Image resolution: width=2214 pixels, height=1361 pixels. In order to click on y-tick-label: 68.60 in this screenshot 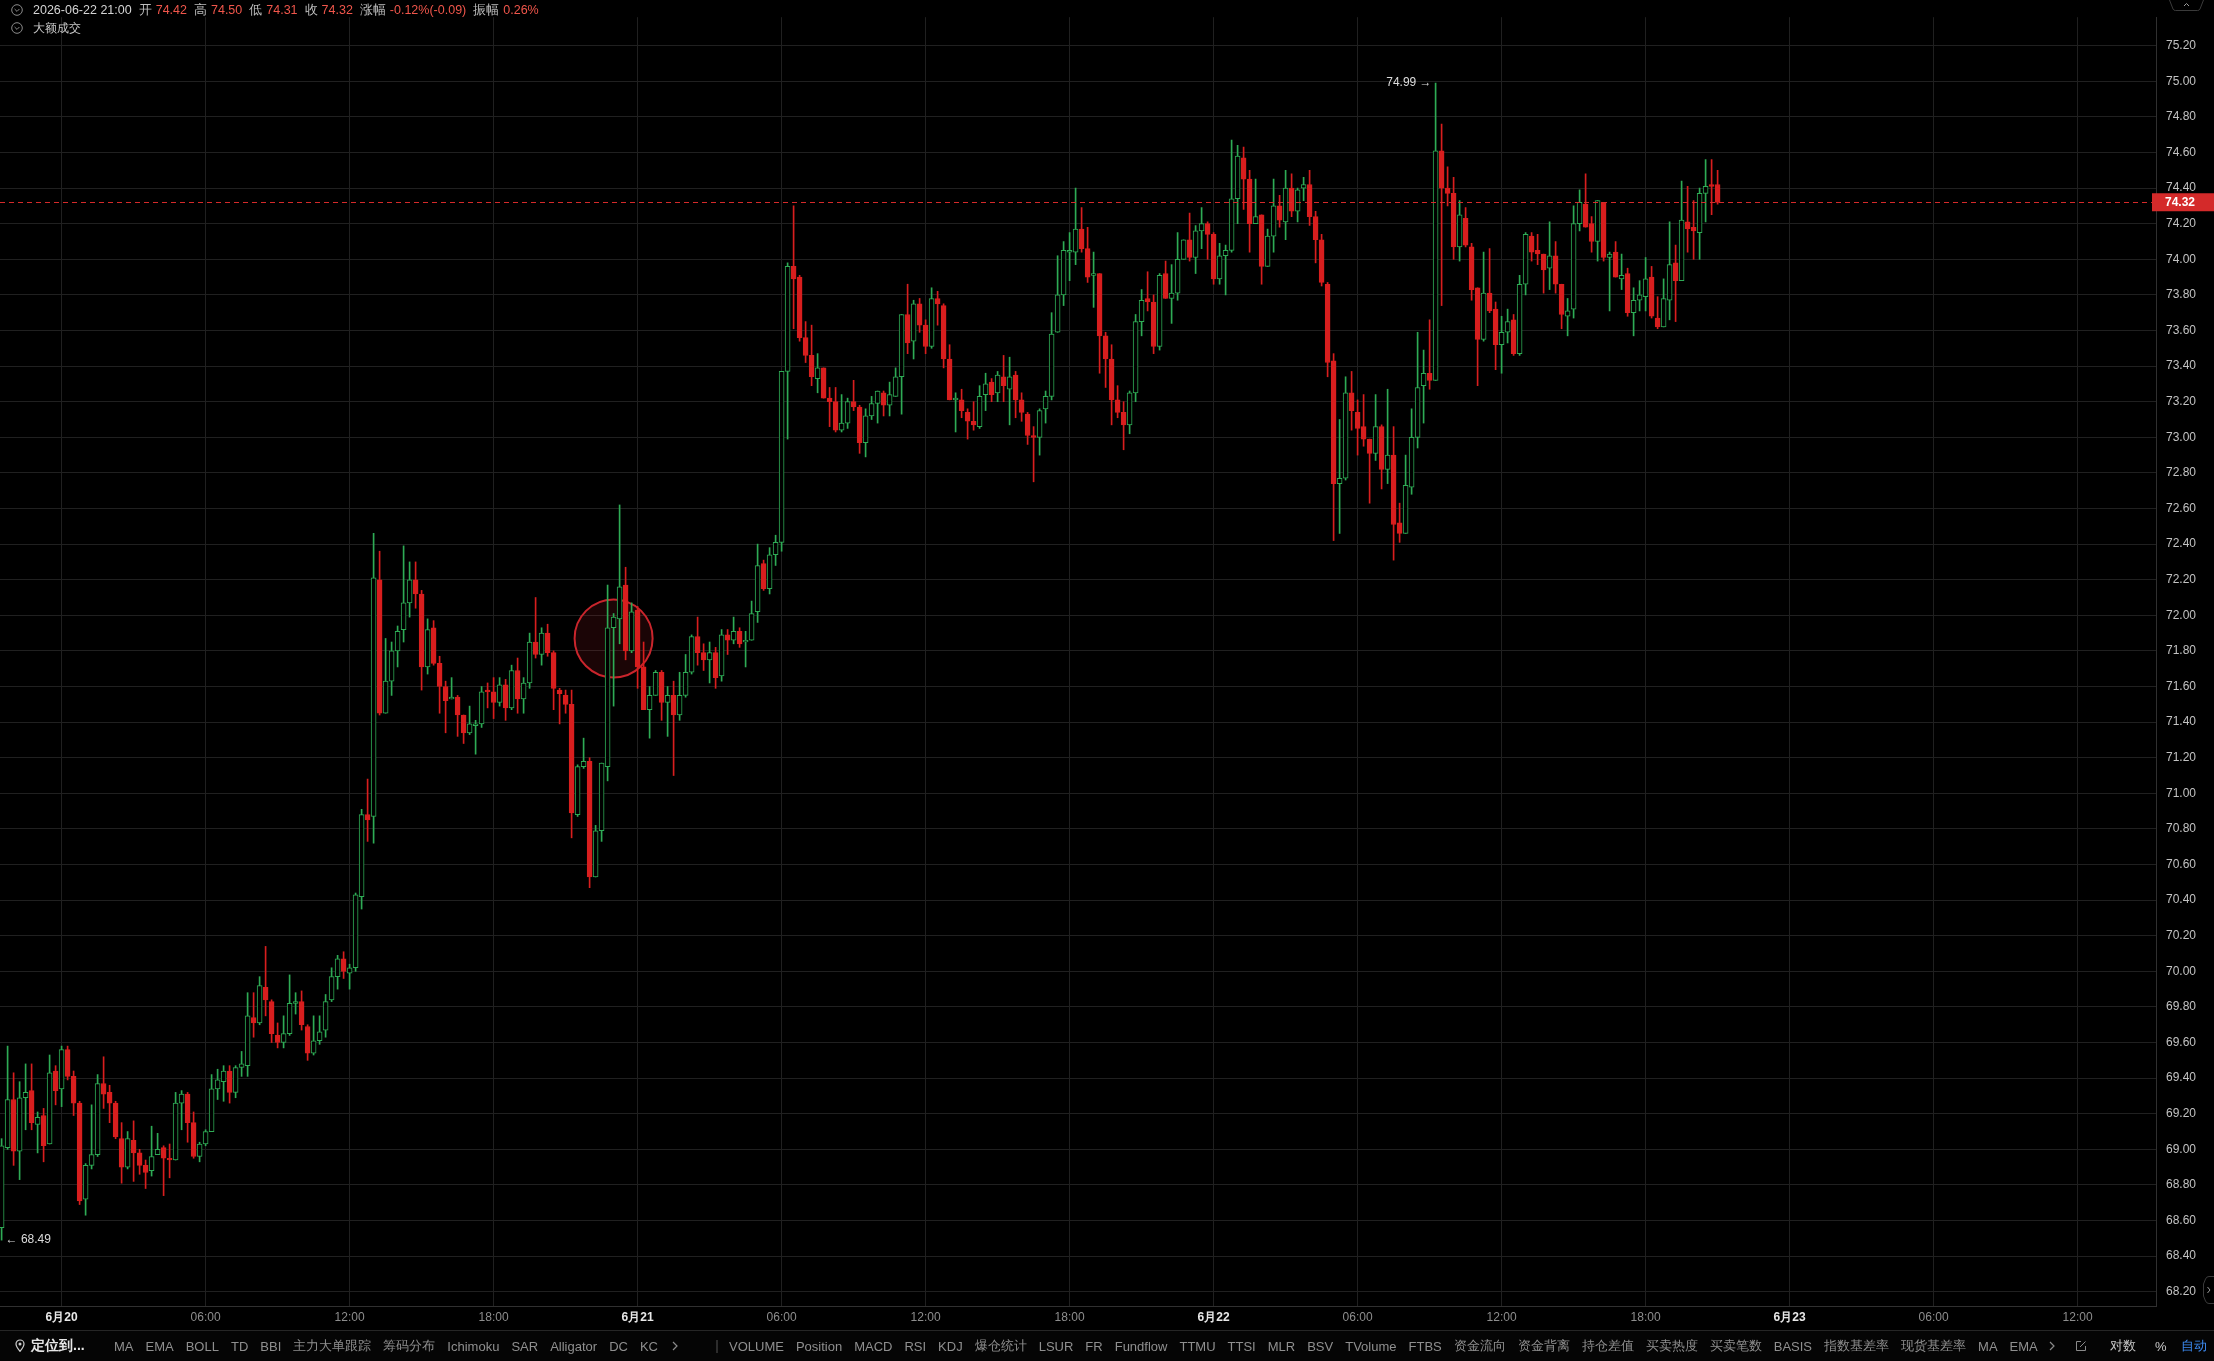, I will do `click(2181, 1219)`.